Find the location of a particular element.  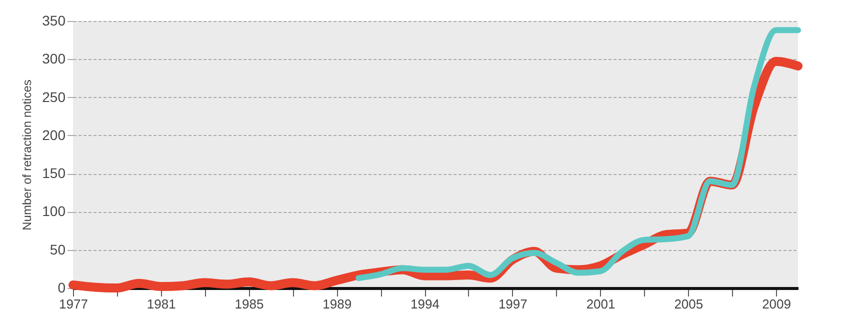

x-tick-label: 1994 is located at coordinates (425, 304).